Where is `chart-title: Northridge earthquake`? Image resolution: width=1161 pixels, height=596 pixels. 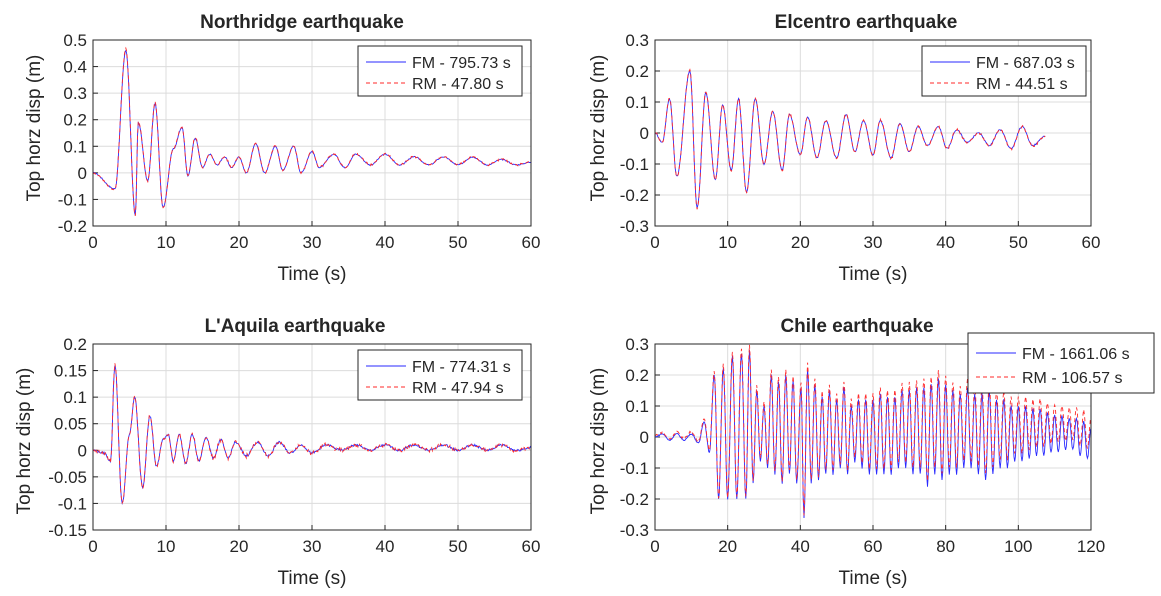
chart-title: Northridge earthquake is located at coordinates (302, 22).